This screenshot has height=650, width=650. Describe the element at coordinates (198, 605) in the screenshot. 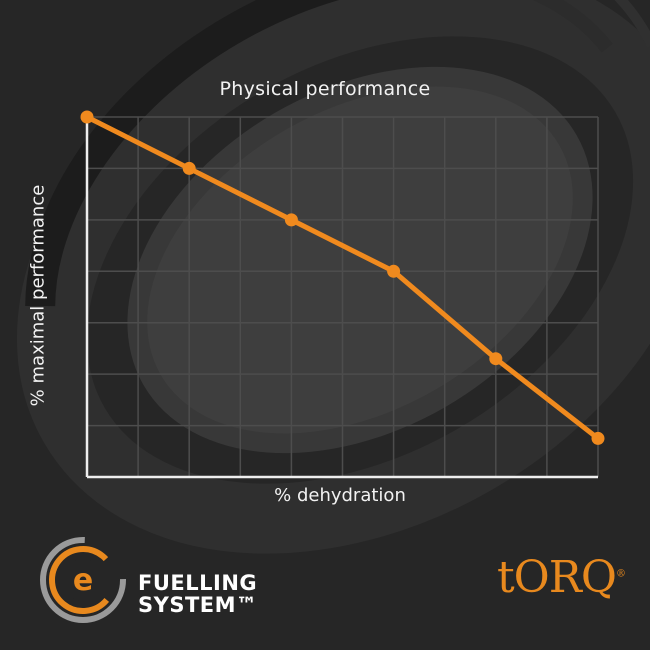

I see `fuelling-line2: SYSTEM™` at that location.